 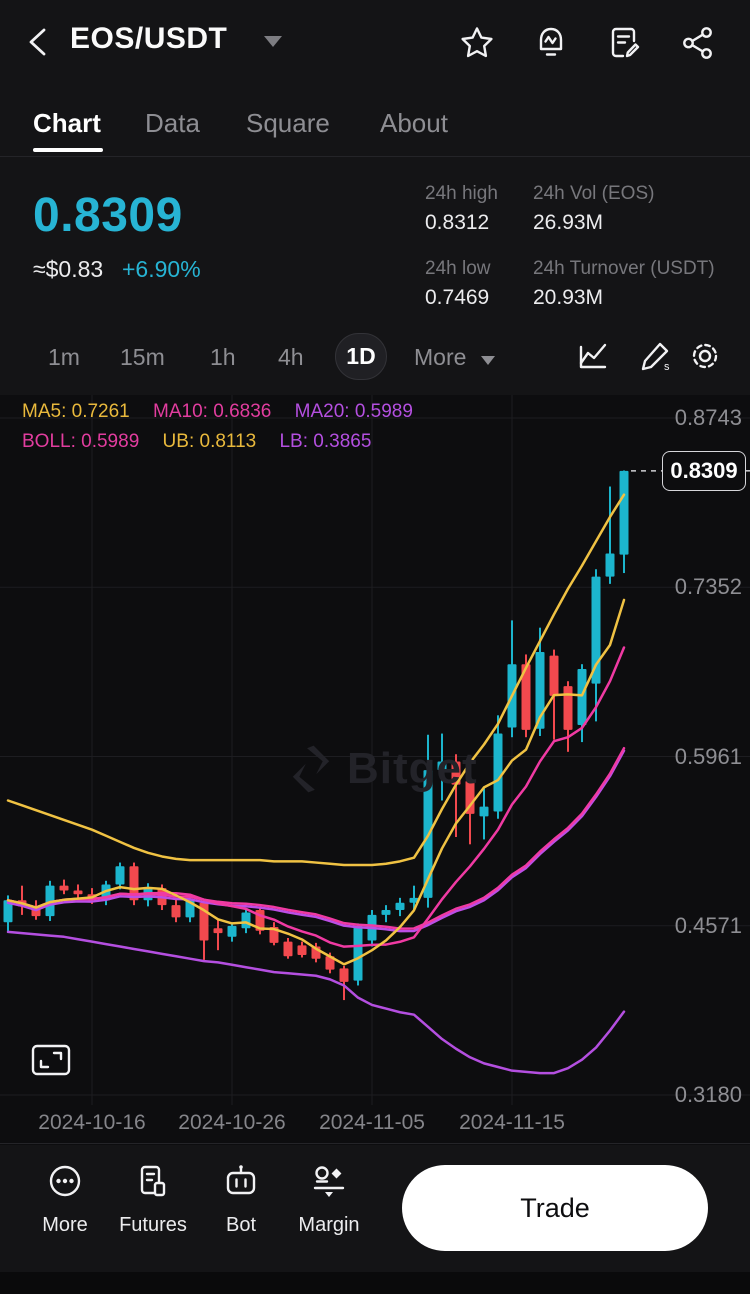 What do you see at coordinates (209, 441) in the screenshot?
I see `boll-ub-value: UB: 0.8113` at bounding box center [209, 441].